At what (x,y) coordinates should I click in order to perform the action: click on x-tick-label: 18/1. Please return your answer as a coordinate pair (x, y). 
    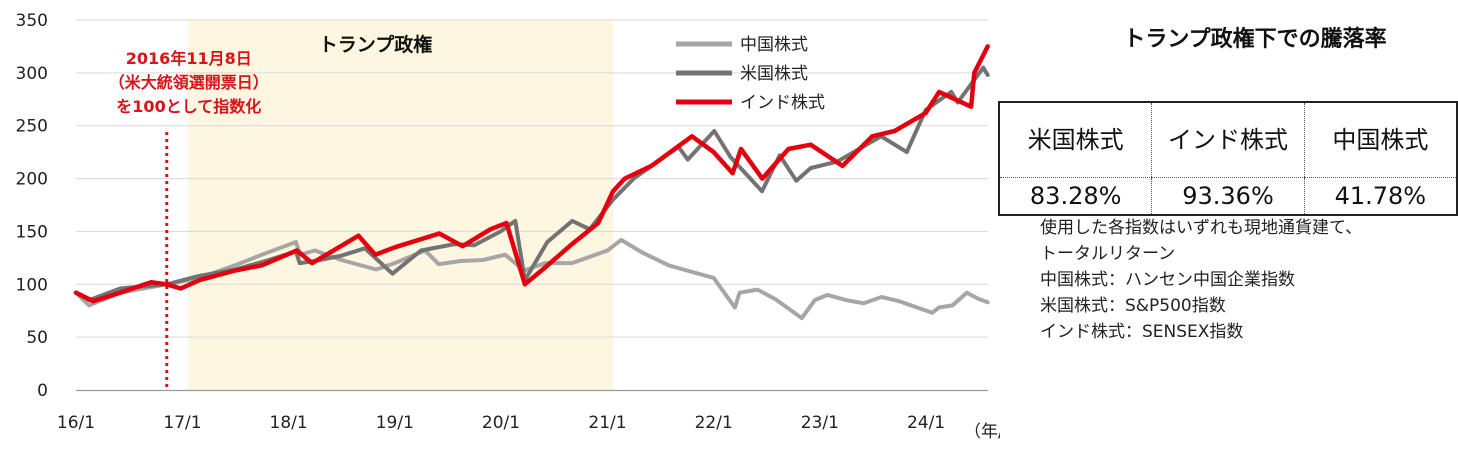
    Looking at the image, I should click on (289, 423).